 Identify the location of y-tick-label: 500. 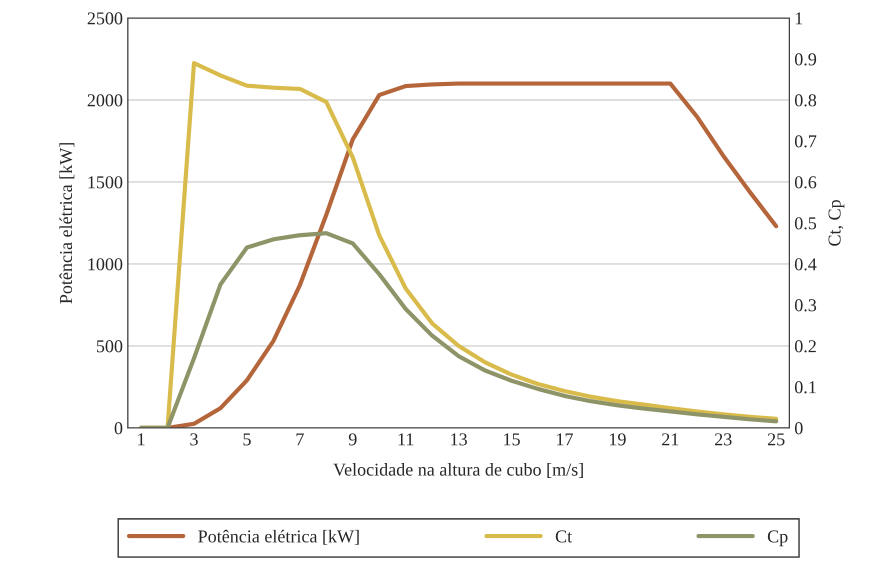
(109, 346).